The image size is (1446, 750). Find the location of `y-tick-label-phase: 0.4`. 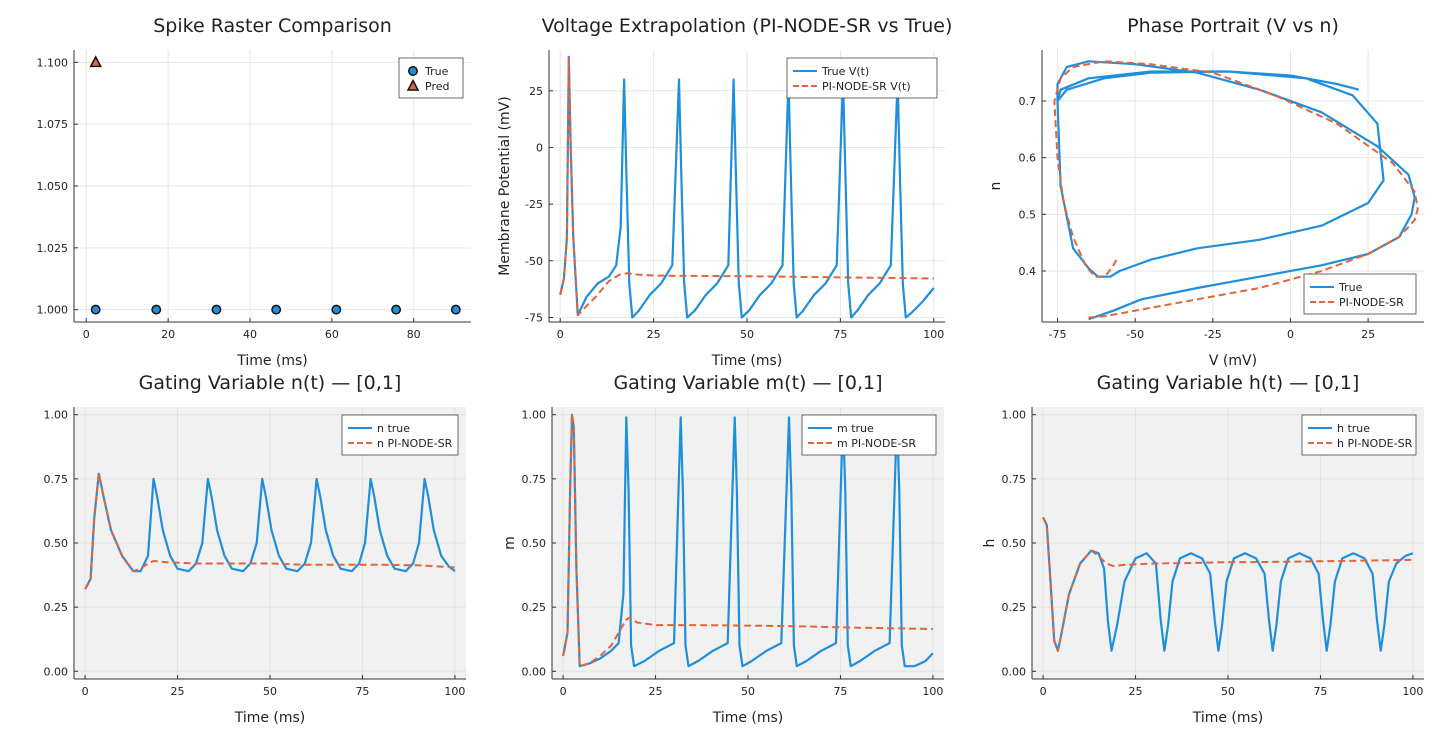

y-tick-label-phase: 0.4 is located at coordinates (1028, 271).